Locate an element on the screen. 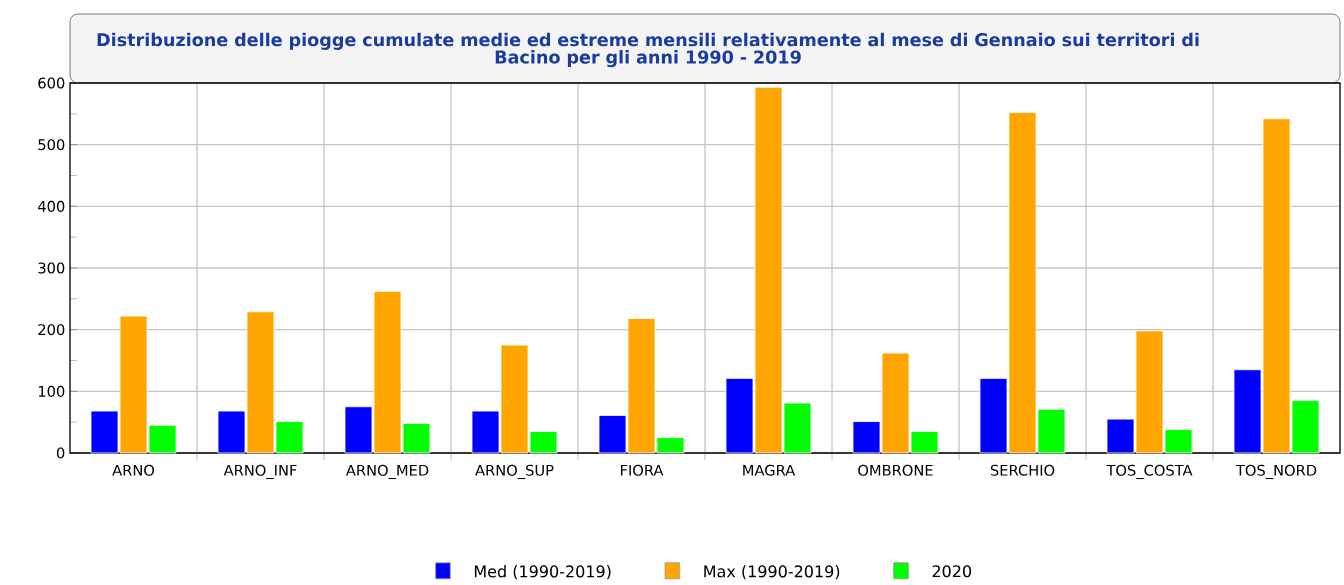  y-tick-label: 400 is located at coordinates (51, 207).